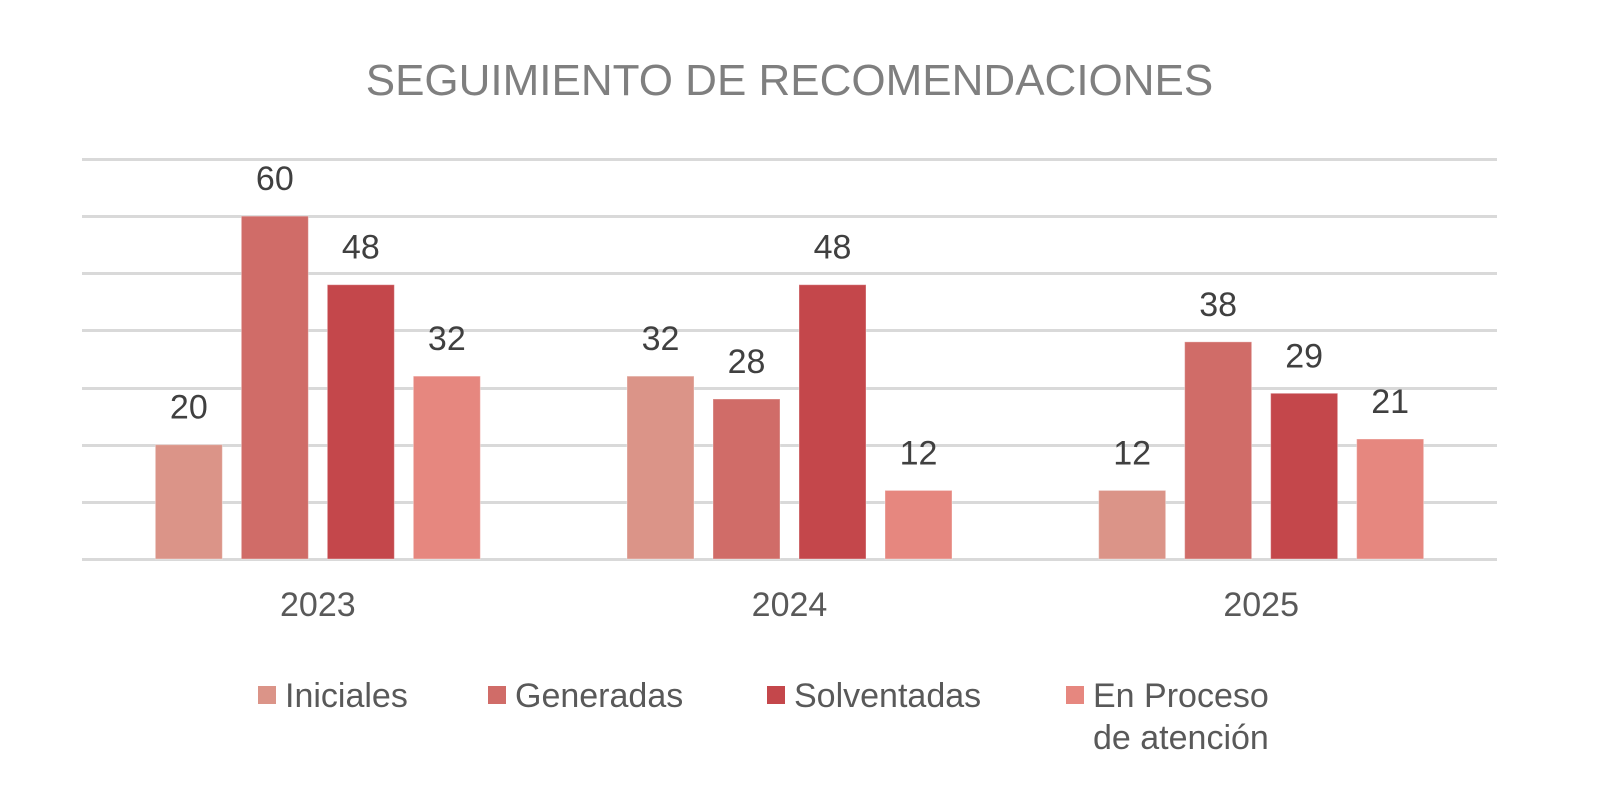 This screenshot has height=795, width=1599. What do you see at coordinates (1181, 717) in the screenshot?
I see `legend-label: En Proceso de atención` at bounding box center [1181, 717].